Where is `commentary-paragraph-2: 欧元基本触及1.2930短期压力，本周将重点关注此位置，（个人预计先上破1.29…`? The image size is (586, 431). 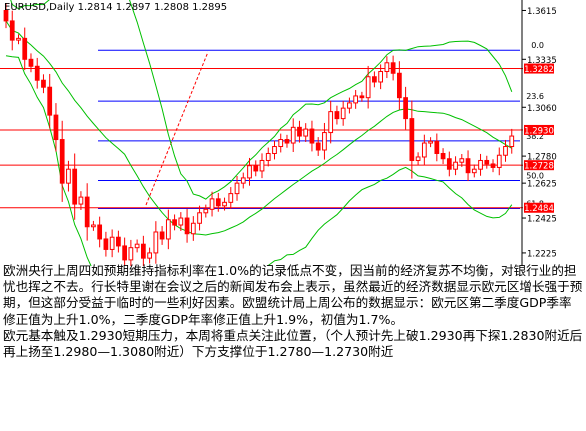 commentary-paragraph-2: 欧元基本触及1.2930短期压力，本周将重点关注此位置，（个人预计先上破1.29… is located at coordinates (293, 343).